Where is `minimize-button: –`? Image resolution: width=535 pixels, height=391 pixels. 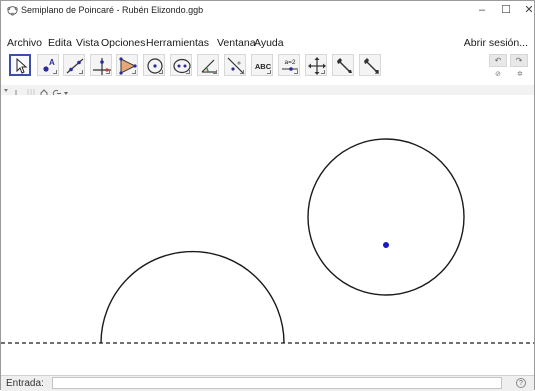 minimize-button: – is located at coordinates (482, 10).